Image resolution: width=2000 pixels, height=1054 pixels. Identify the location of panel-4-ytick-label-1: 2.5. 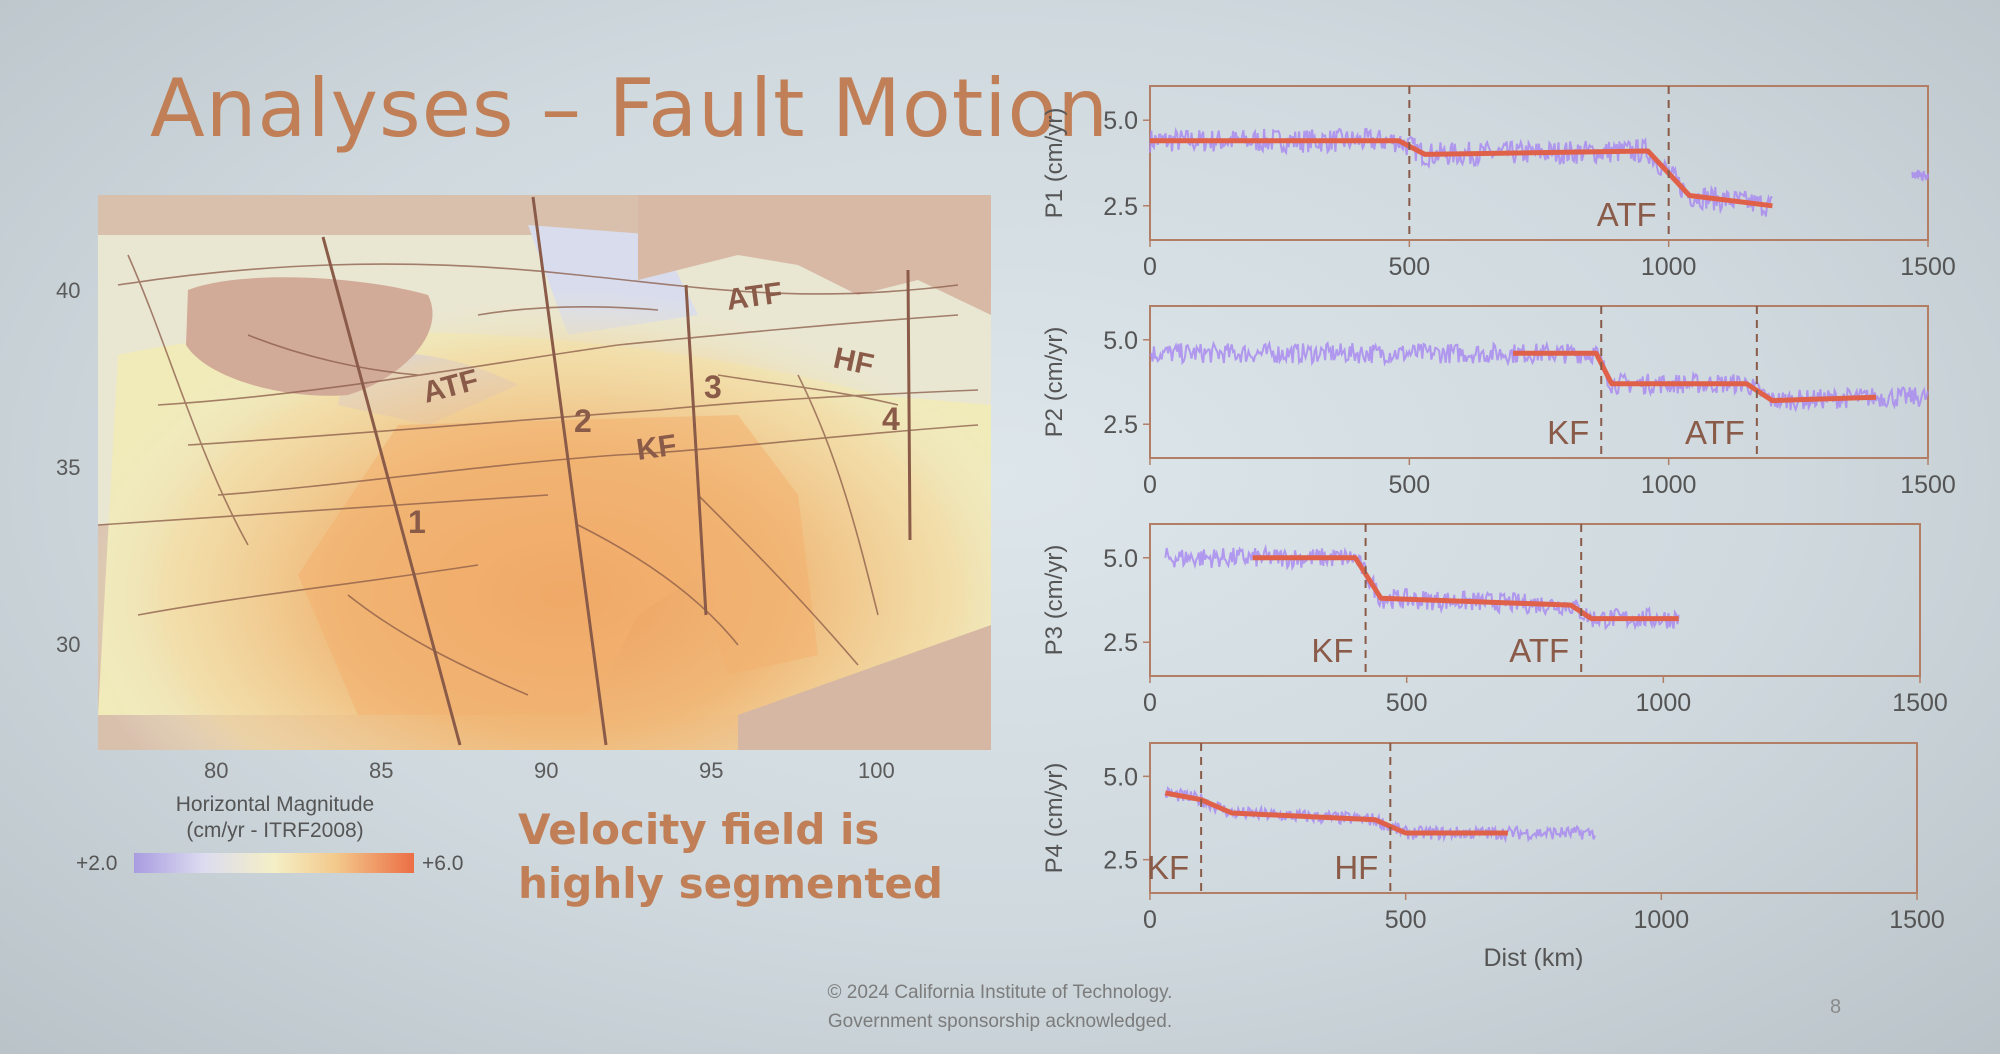
(1120, 861).